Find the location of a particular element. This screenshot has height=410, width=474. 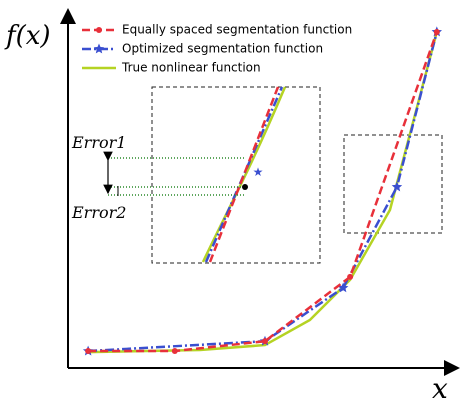

x-axis-label: x is located at coordinates (440, 388).